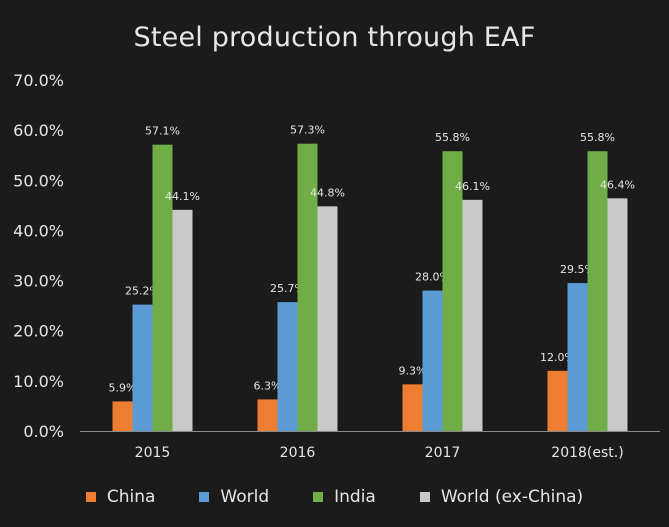  Describe the element at coordinates (287, 288) in the screenshot. I see `data-label: 25.7%` at that location.